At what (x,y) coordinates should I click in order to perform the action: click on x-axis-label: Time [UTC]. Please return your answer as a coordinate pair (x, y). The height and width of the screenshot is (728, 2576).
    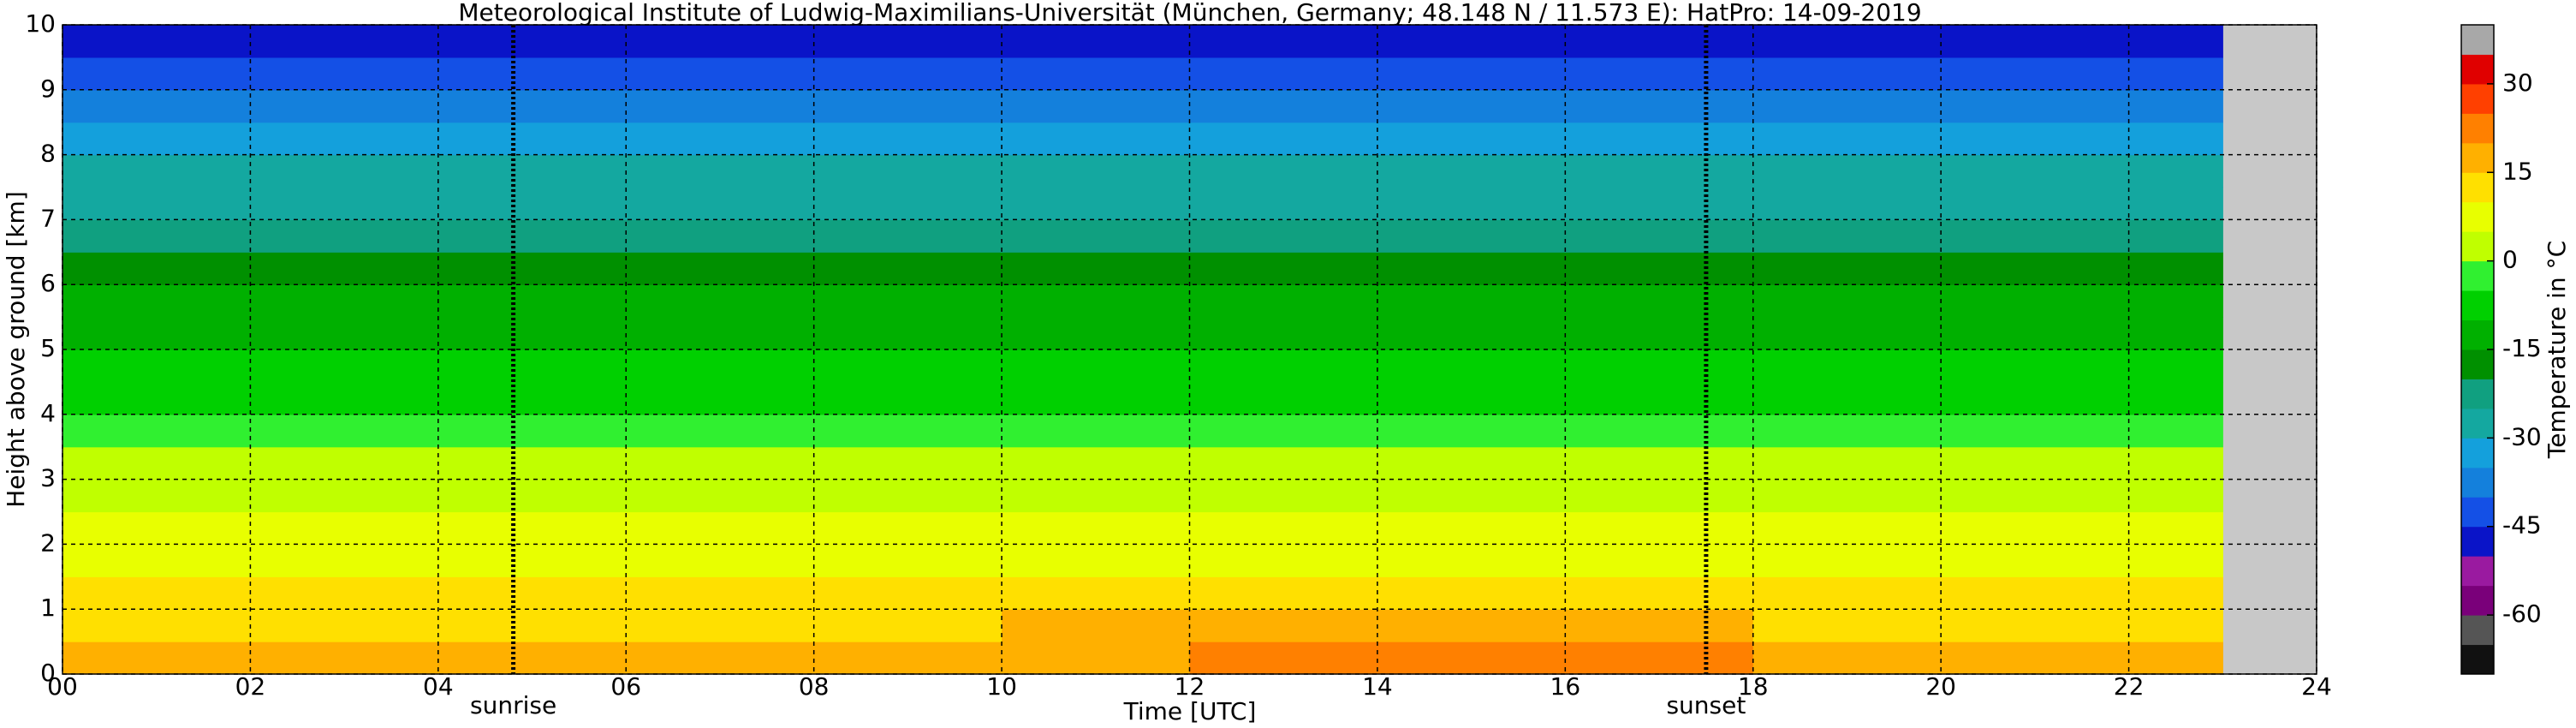
    Looking at the image, I should click on (1190, 711).